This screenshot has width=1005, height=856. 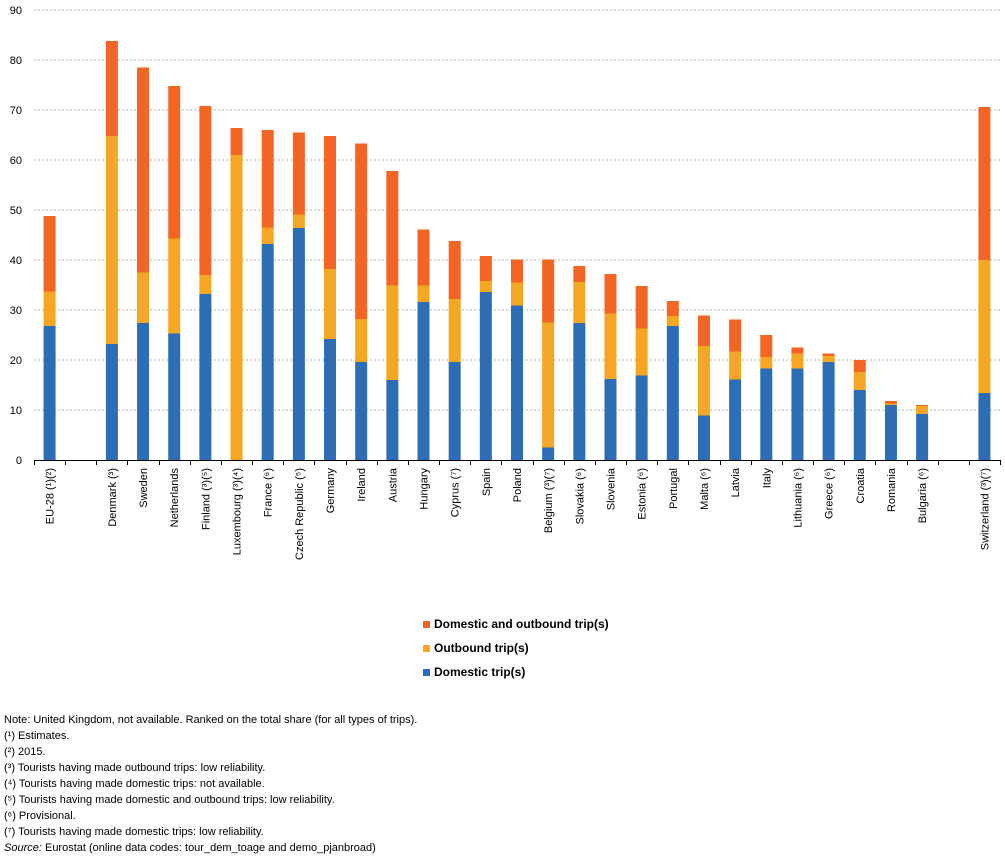 What do you see at coordinates (580, 496) in the screenshot?
I see `x-tick-label: Slovakia (⁶)` at bounding box center [580, 496].